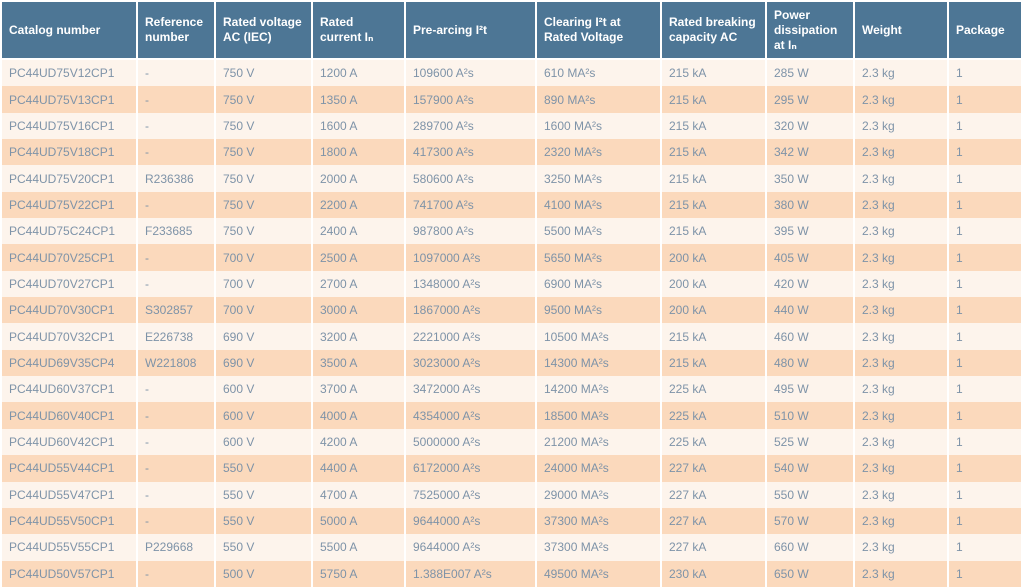  What do you see at coordinates (470, 284) in the screenshot?
I see `cell-pre_arcing_i2t: 1348000 A²s` at bounding box center [470, 284].